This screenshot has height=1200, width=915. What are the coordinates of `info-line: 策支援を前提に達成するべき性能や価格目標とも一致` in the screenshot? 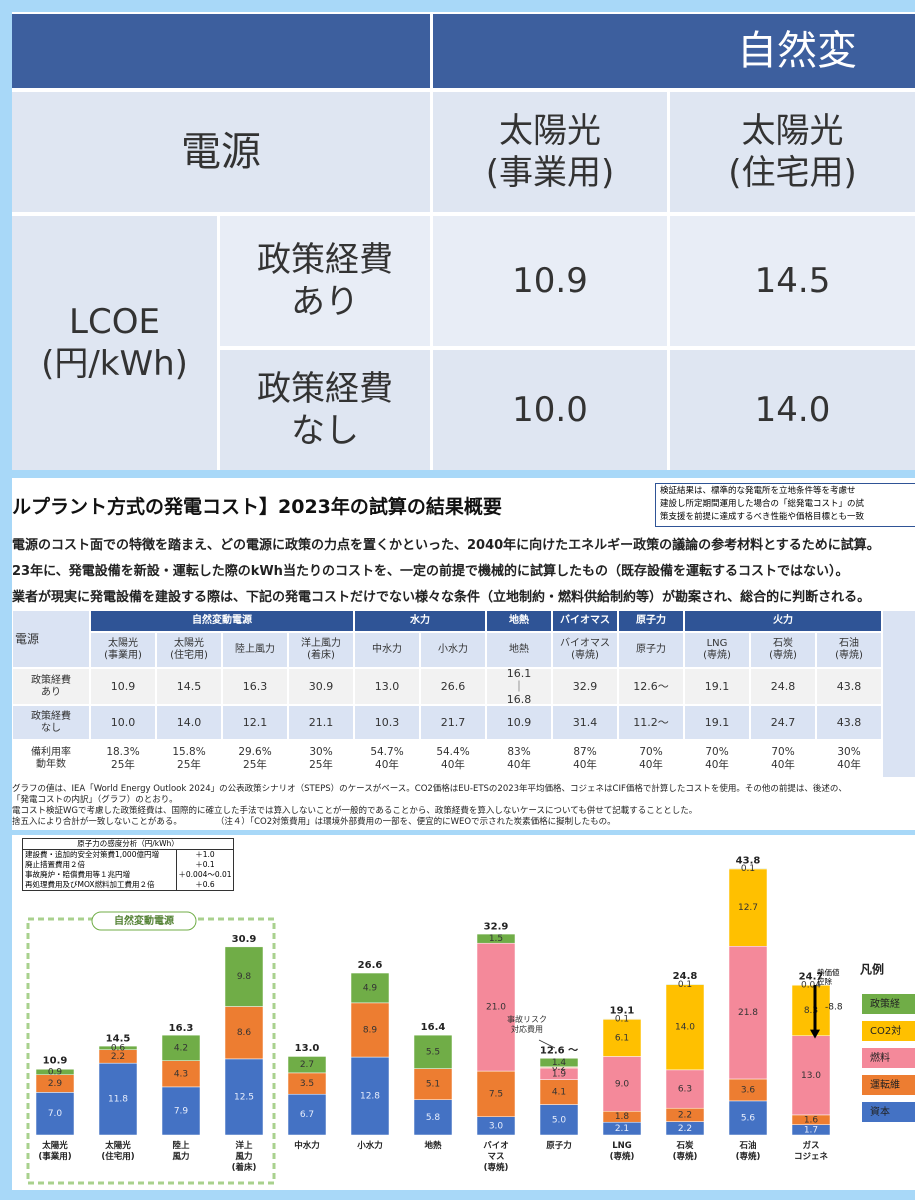 It's located at (762, 517).